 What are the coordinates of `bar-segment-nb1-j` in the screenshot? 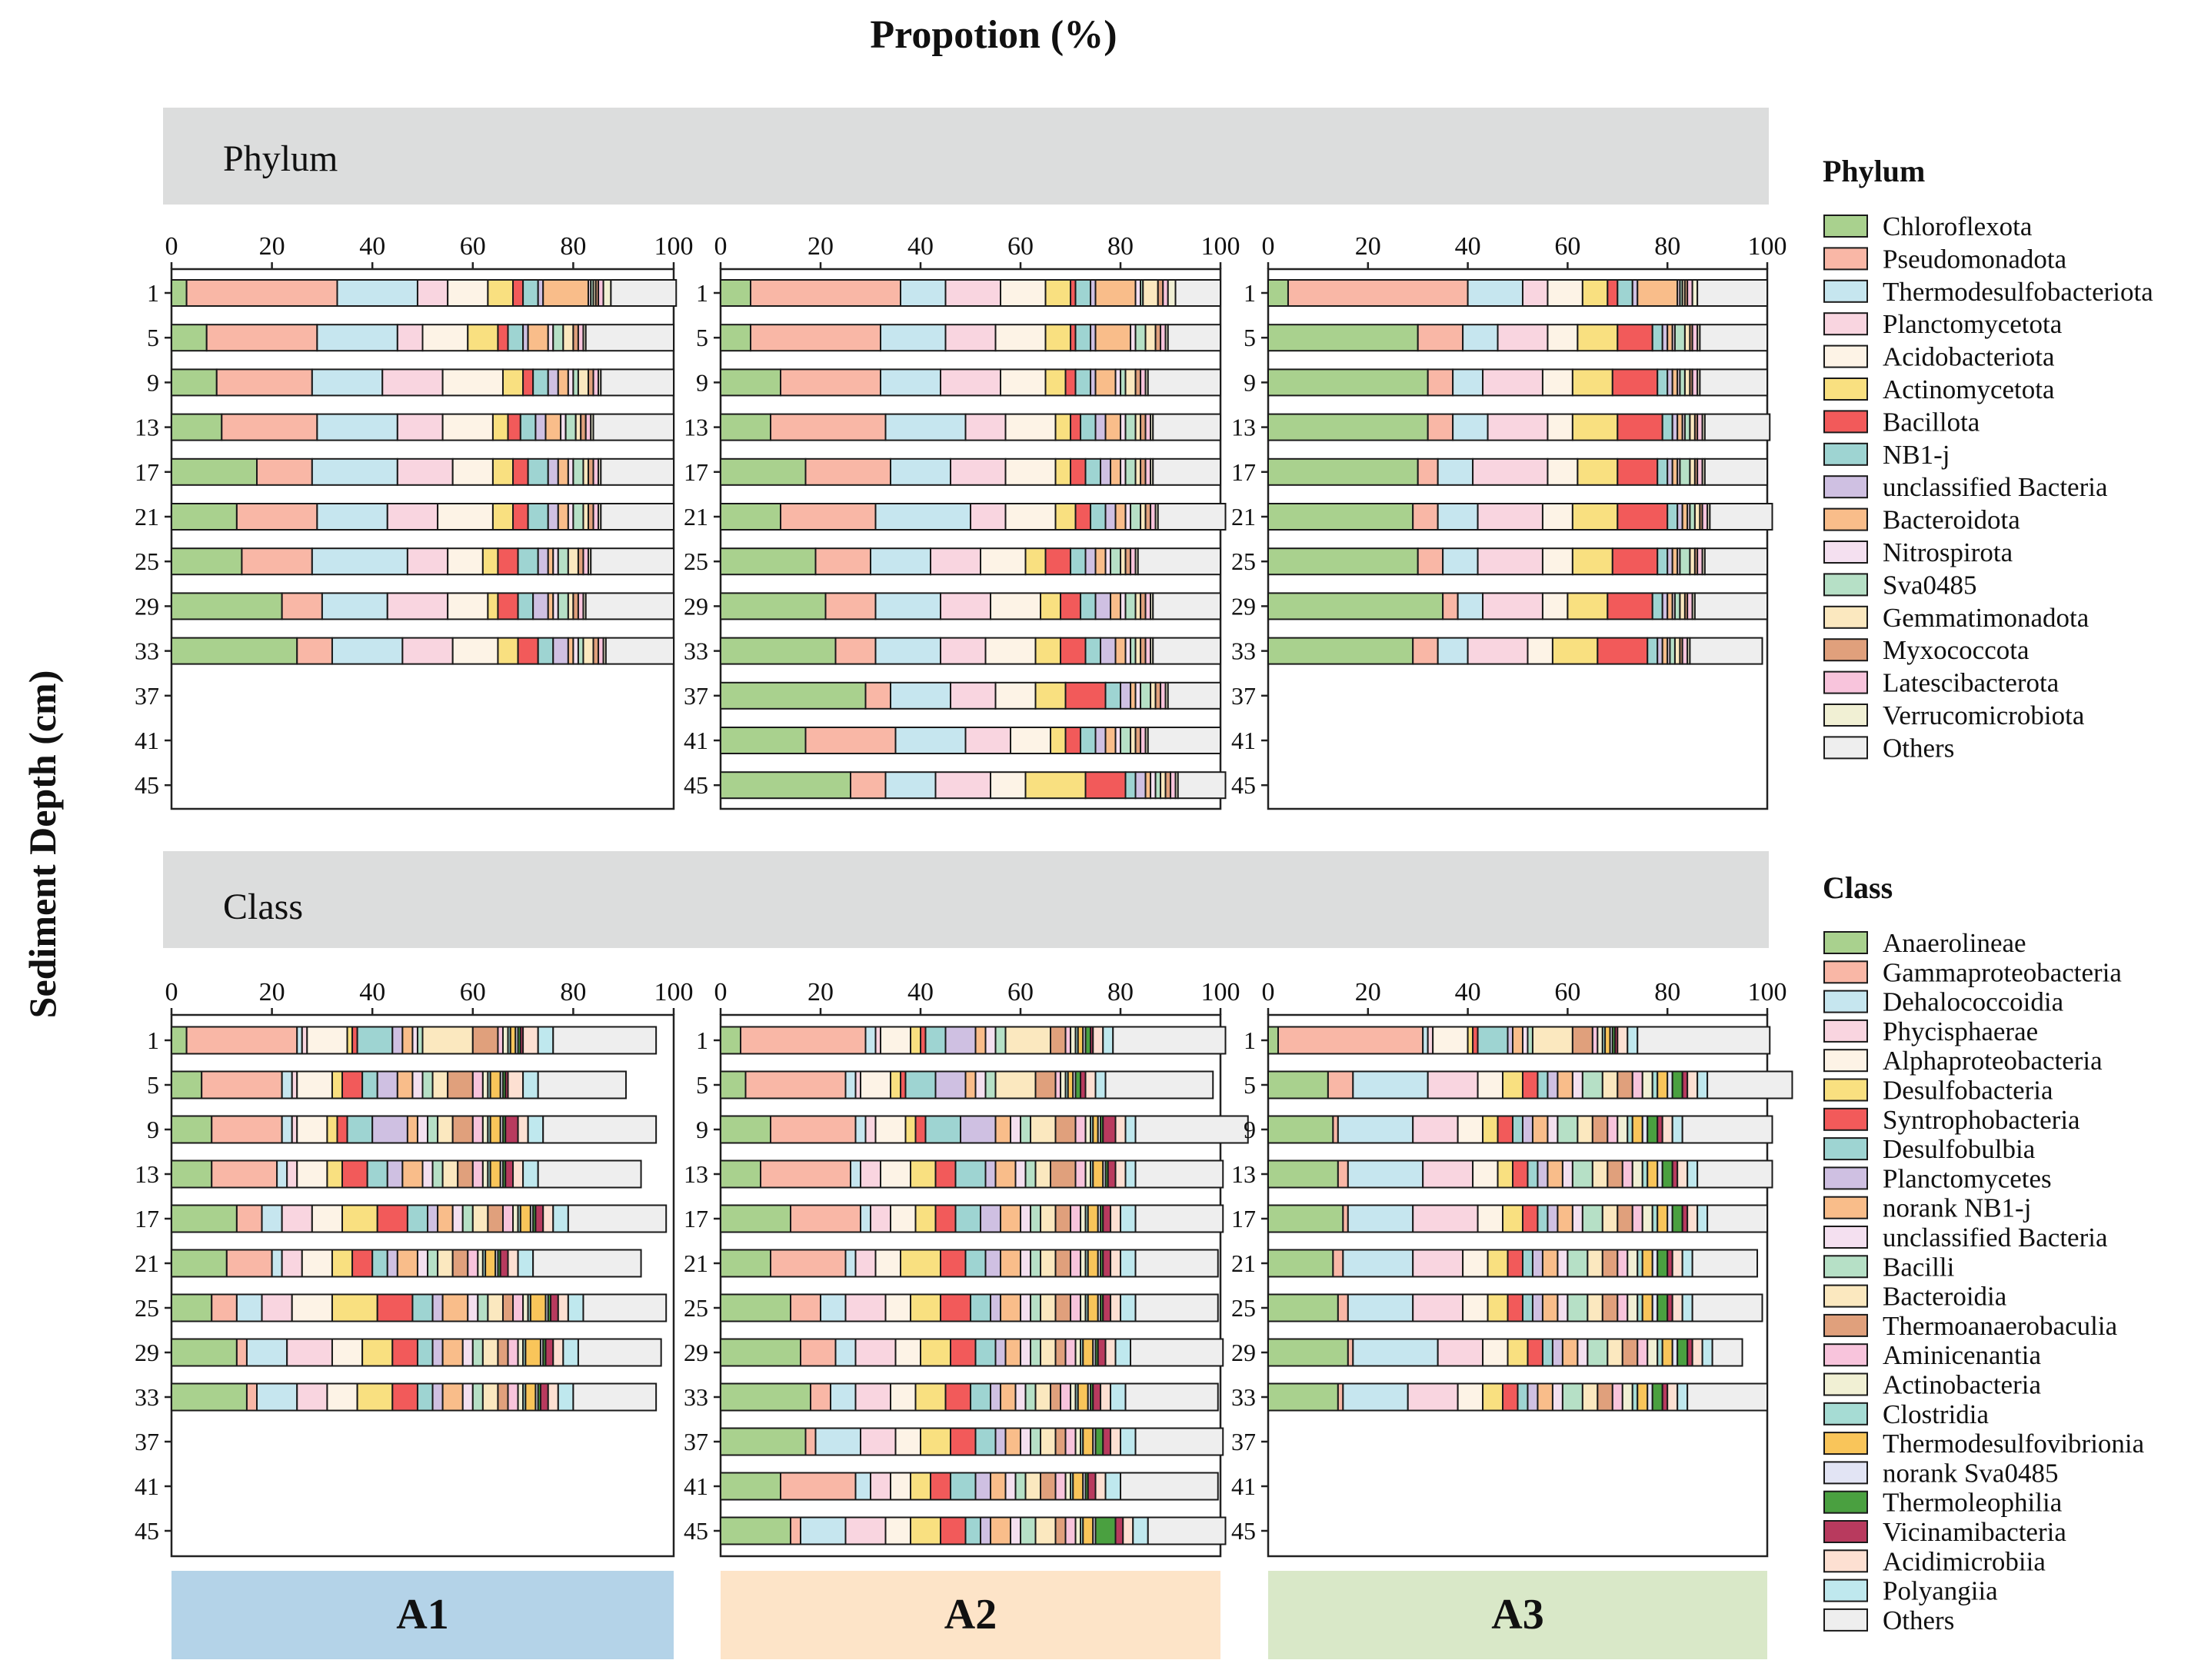 It's located at (1082, 338).